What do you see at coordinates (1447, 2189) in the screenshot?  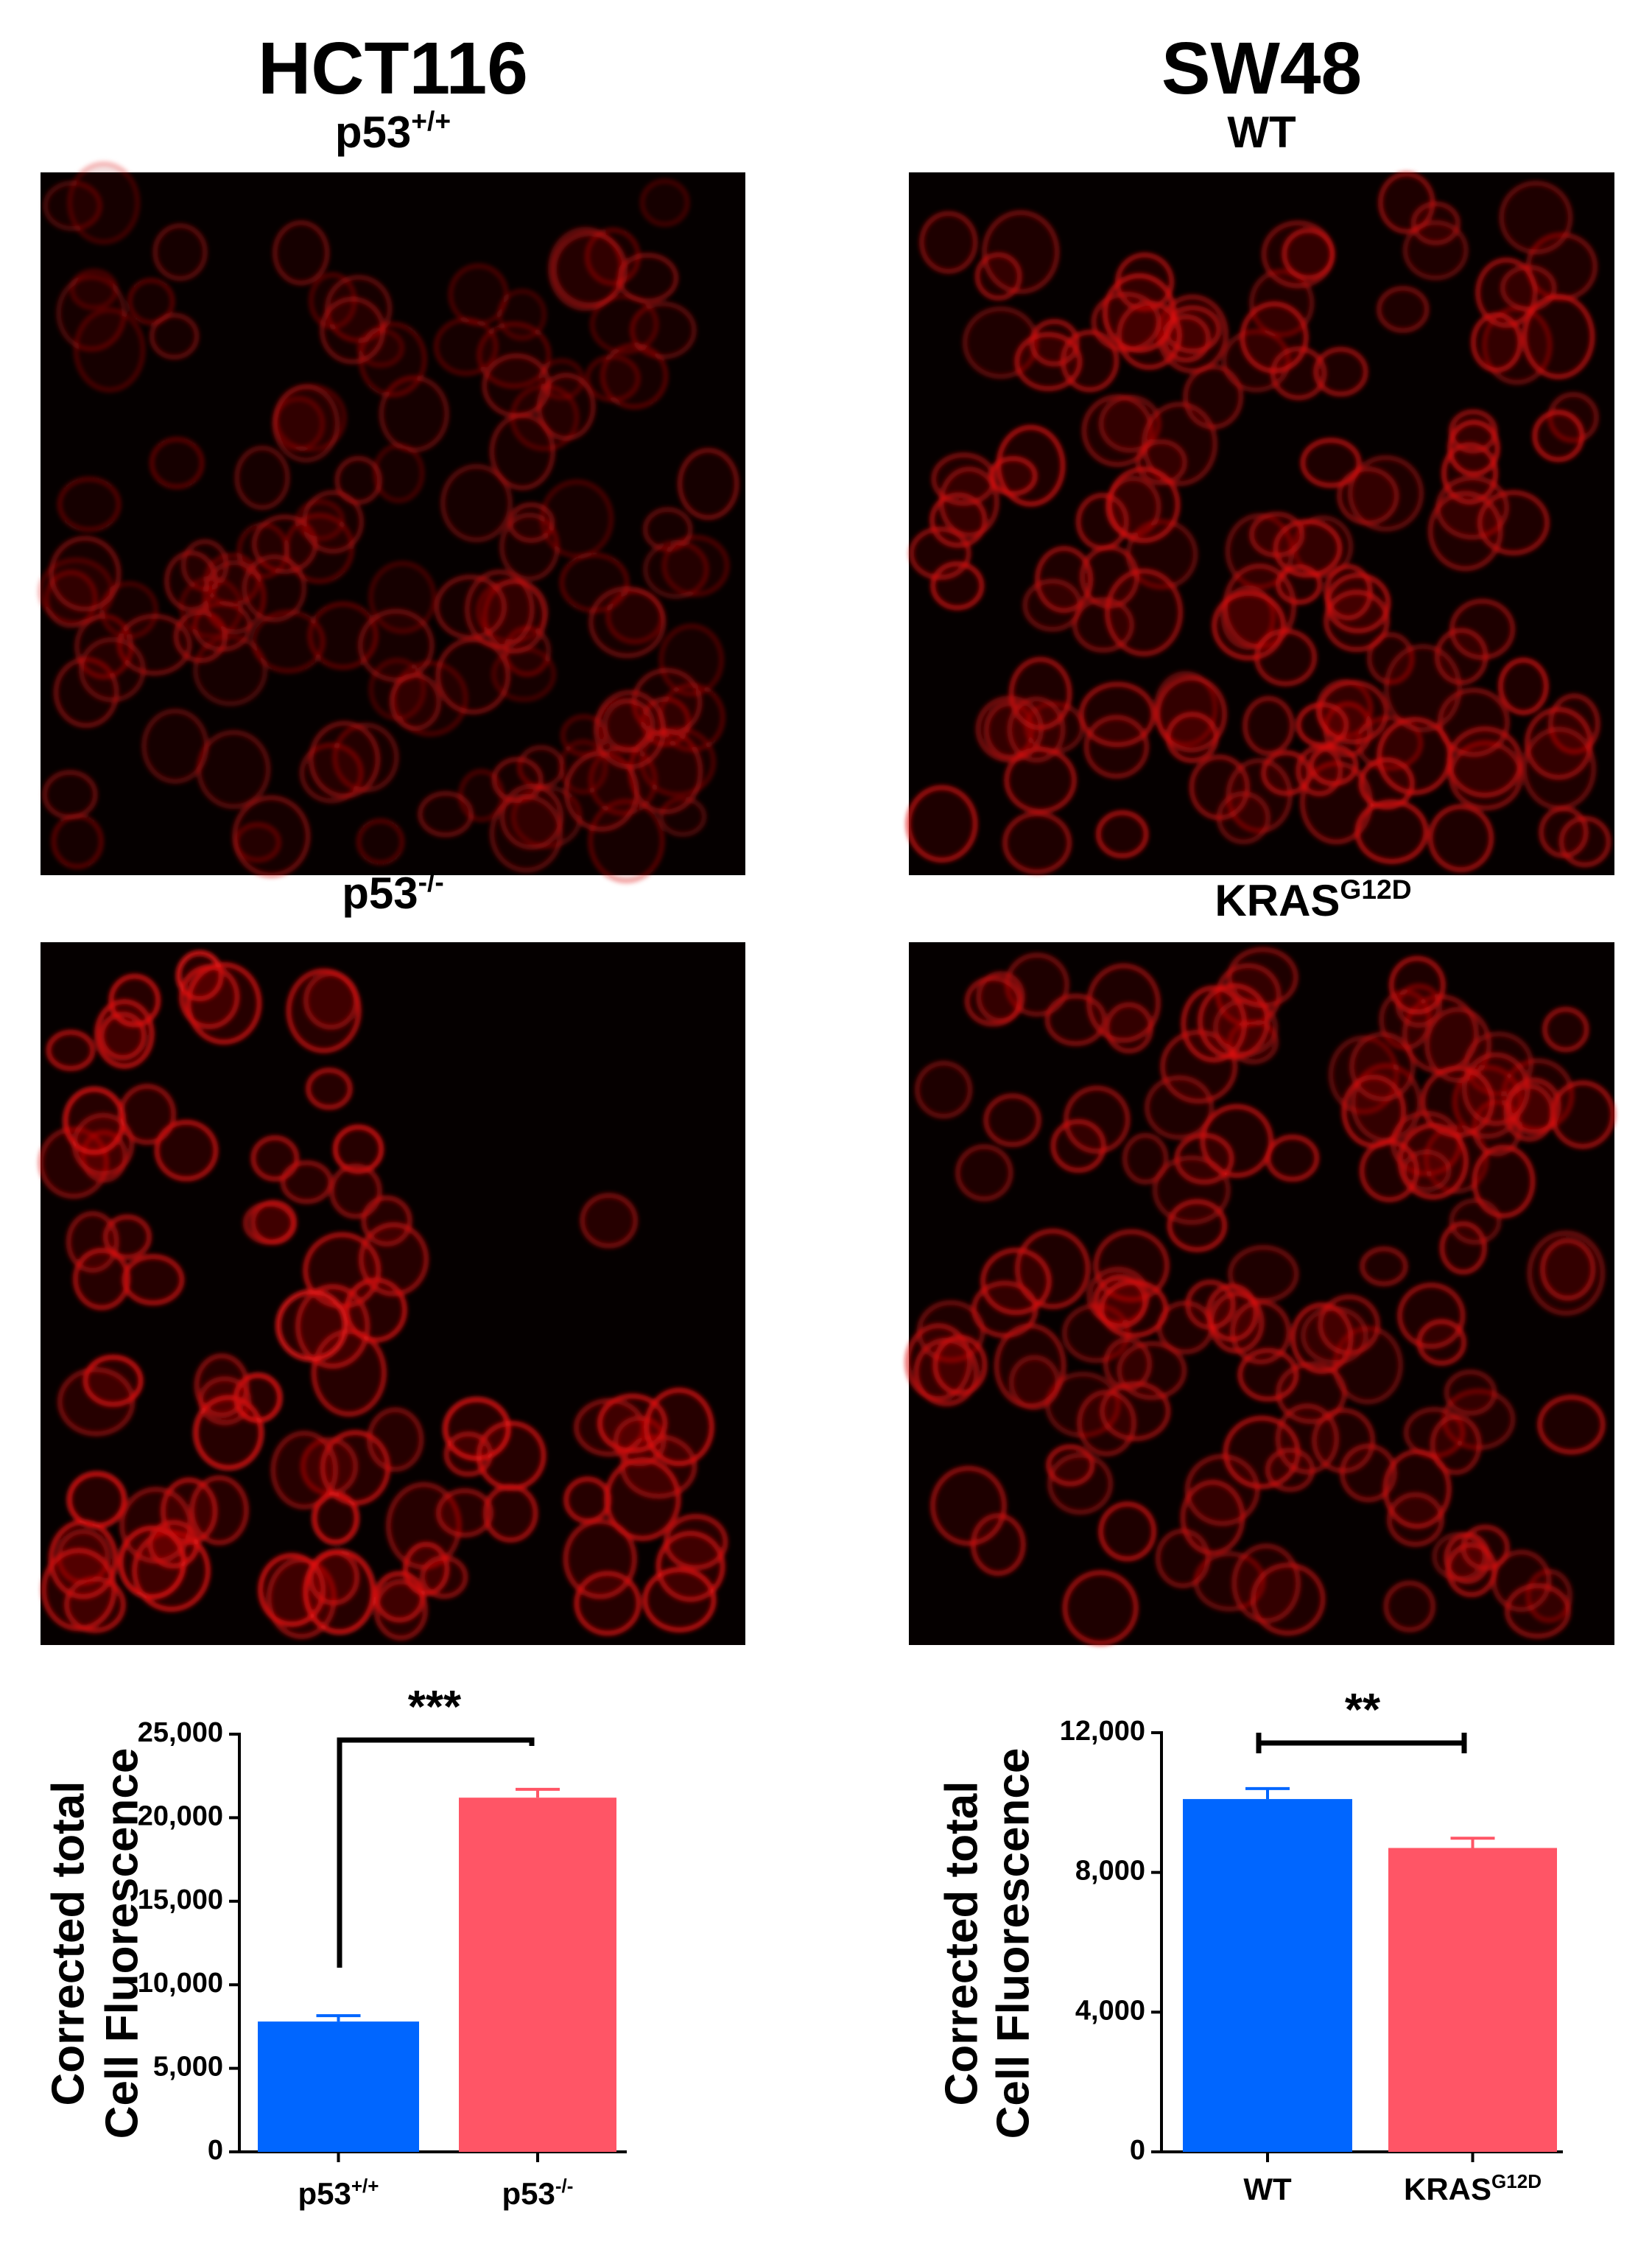 I see `x-tick-label-base: KRAS` at bounding box center [1447, 2189].